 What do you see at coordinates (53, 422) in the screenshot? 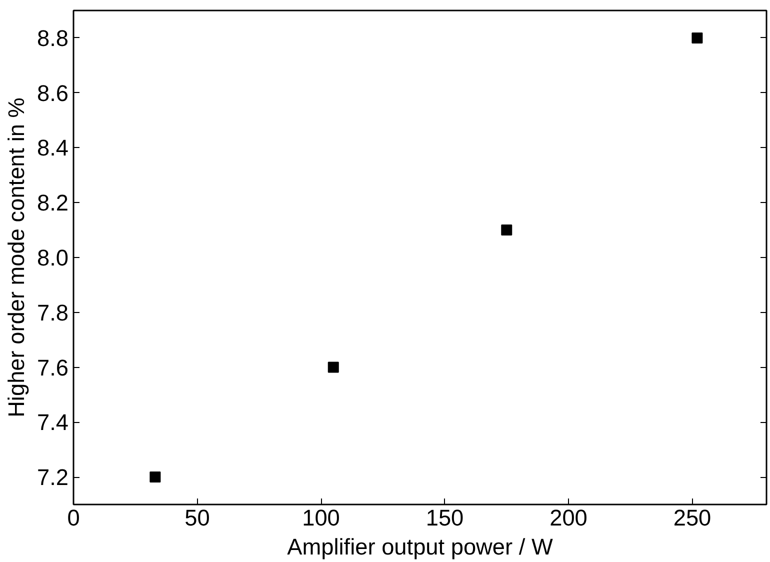
I see `y-tick-label: 7.4` at bounding box center [53, 422].